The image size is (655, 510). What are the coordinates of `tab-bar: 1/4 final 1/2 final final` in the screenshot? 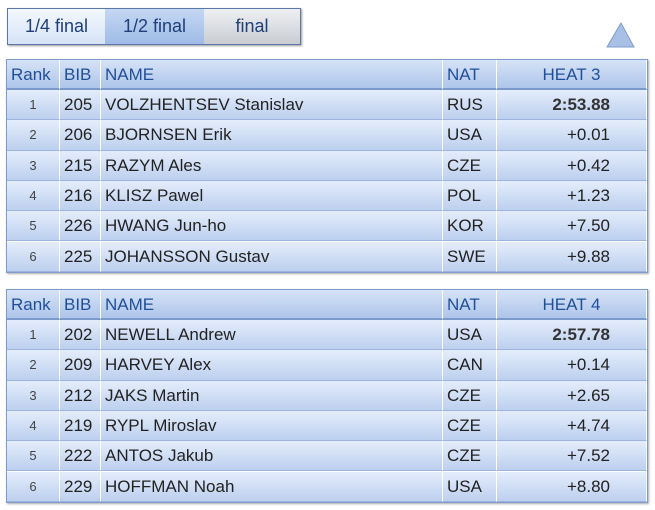 It's located at (154, 26).